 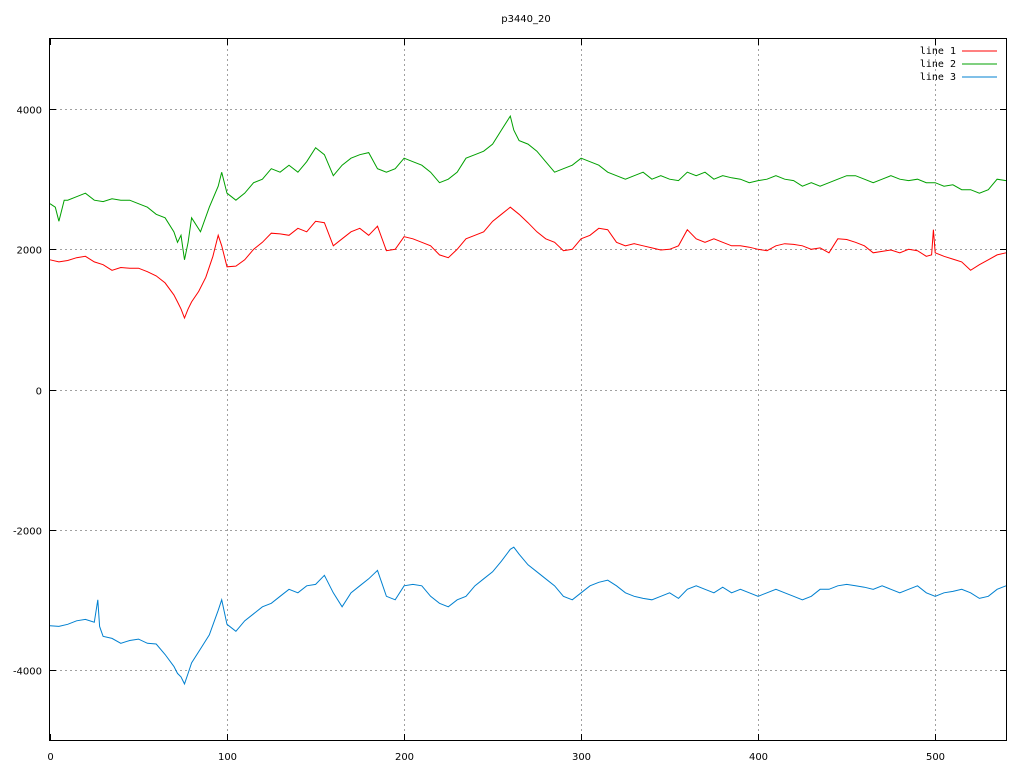 What do you see at coordinates (27, 532) in the screenshot?
I see `y-tick-label: -2000` at bounding box center [27, 532].